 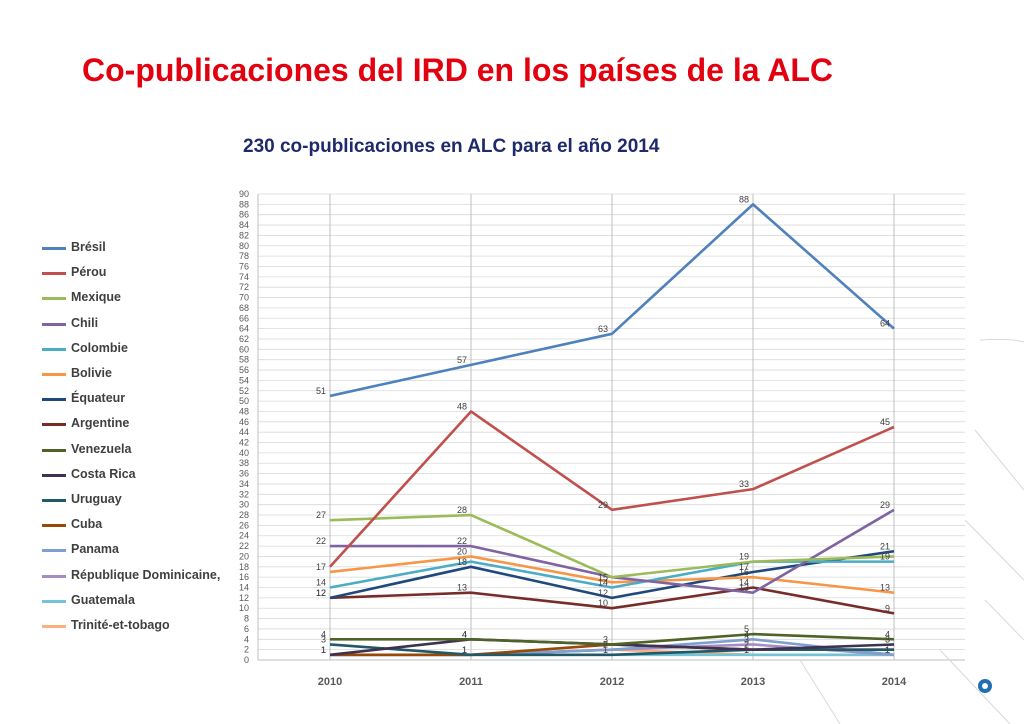 What do you see at coordinates (887, 608) in the screenshot?
I see `data-label: 9` at bounding box center [887, 608].